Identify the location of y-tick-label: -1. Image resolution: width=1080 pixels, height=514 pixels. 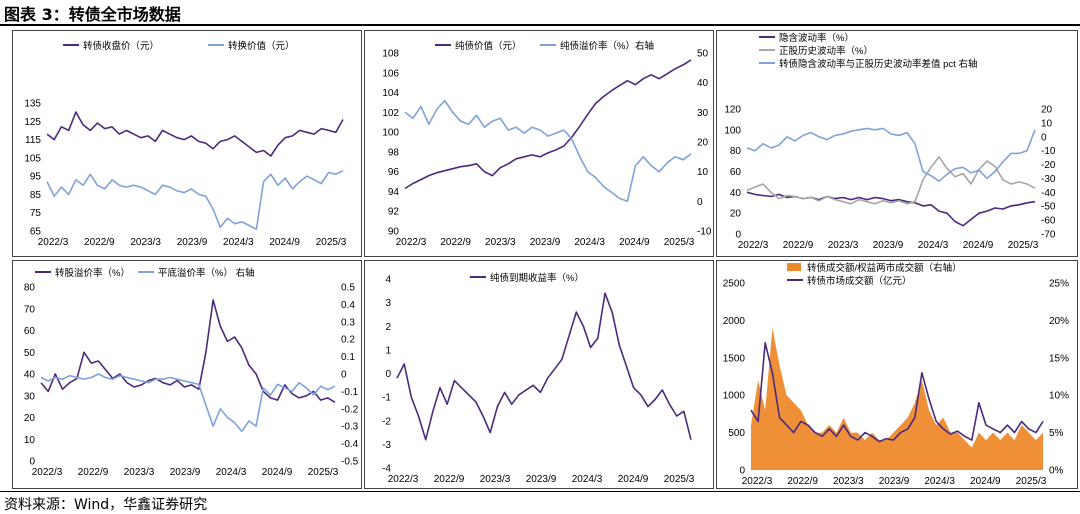
(386, 398).